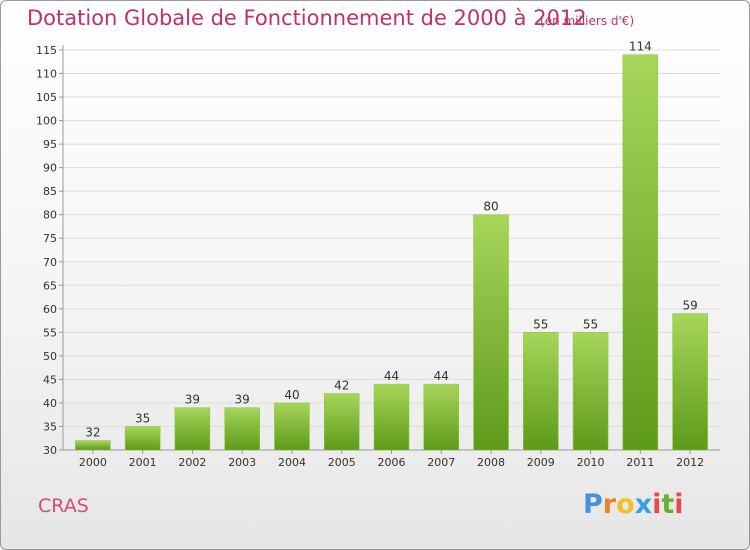  I want to click on data-label: 114, so click(640, 47).